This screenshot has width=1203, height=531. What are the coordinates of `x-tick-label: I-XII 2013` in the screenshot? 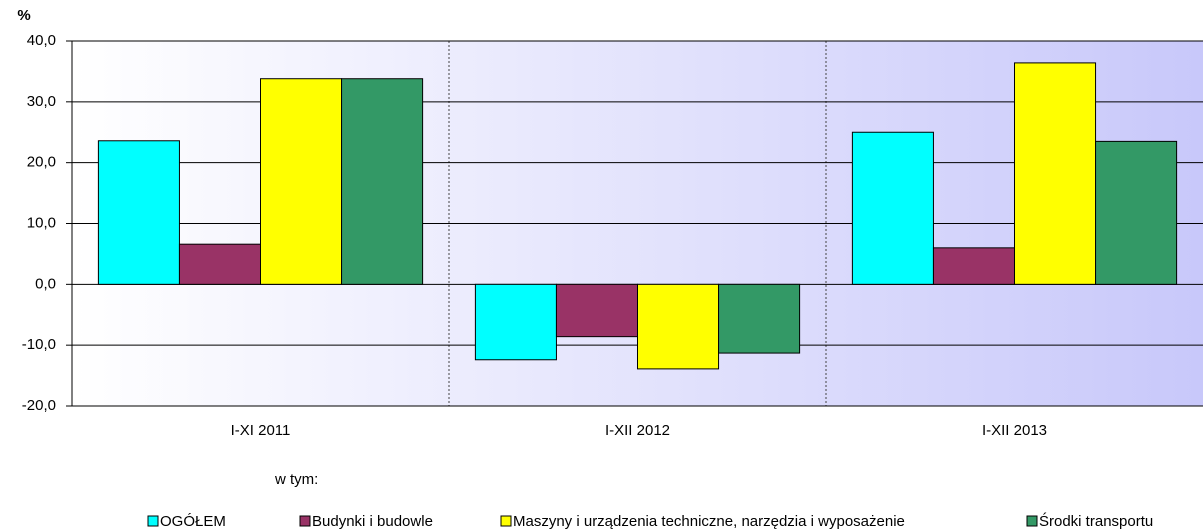 It's located at (1014, 430).